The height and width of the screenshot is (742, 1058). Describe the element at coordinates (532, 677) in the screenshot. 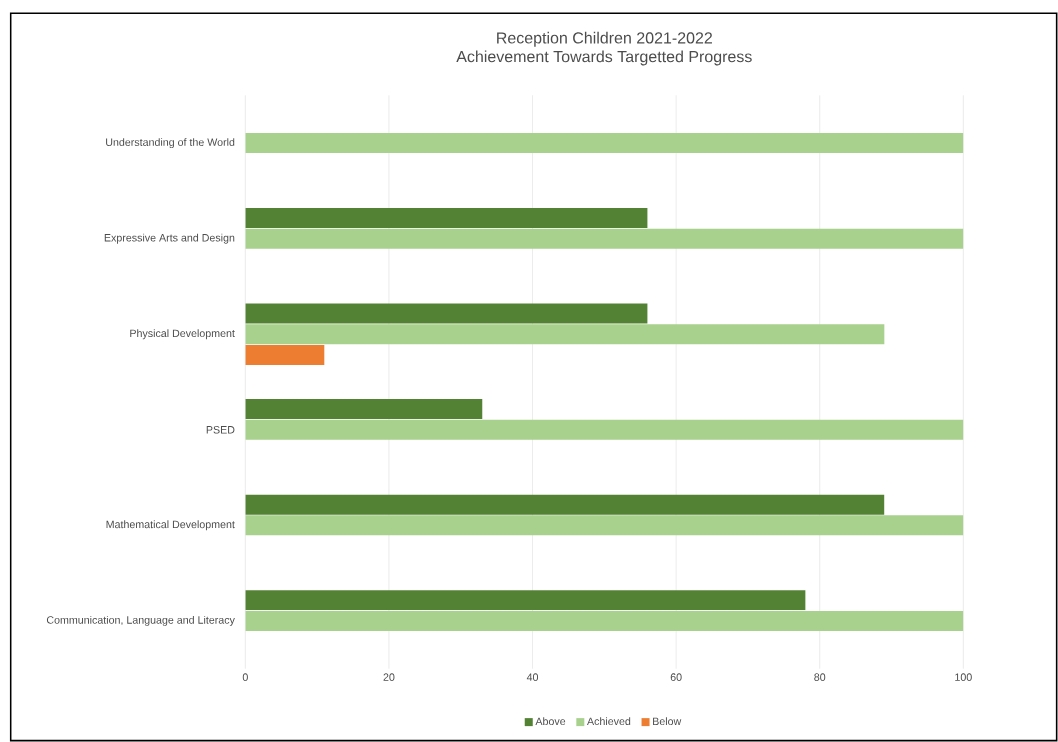

I see `x-tick-label: 40` at that location.